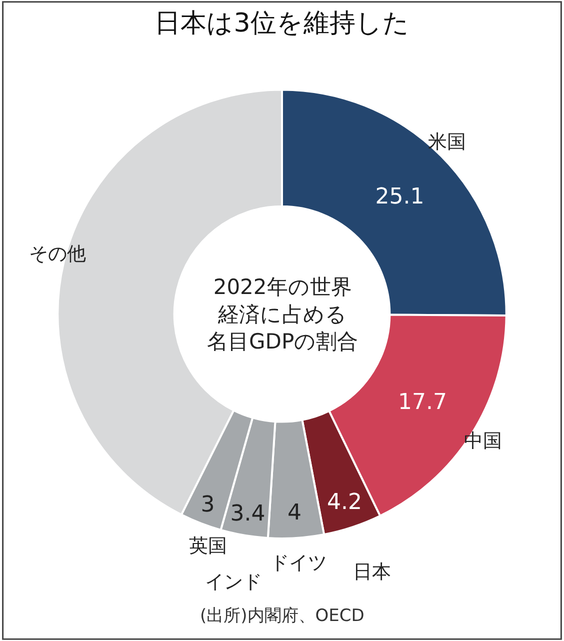  Describe the element at coordinates (282, 616) in the screenshot. I see `text: (出所)内閣府、OECD` at that location.